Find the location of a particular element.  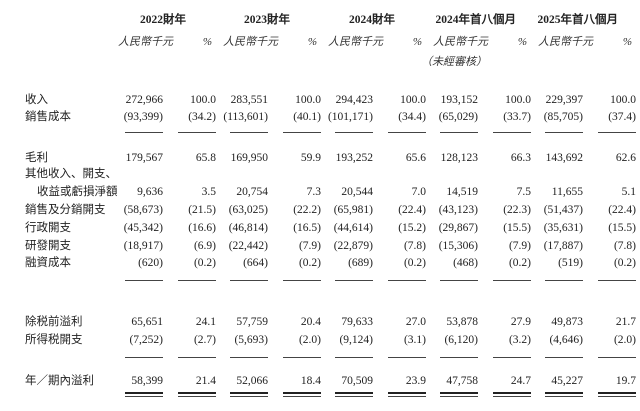

cell-value: (664) is located at coordinates (255, 263).